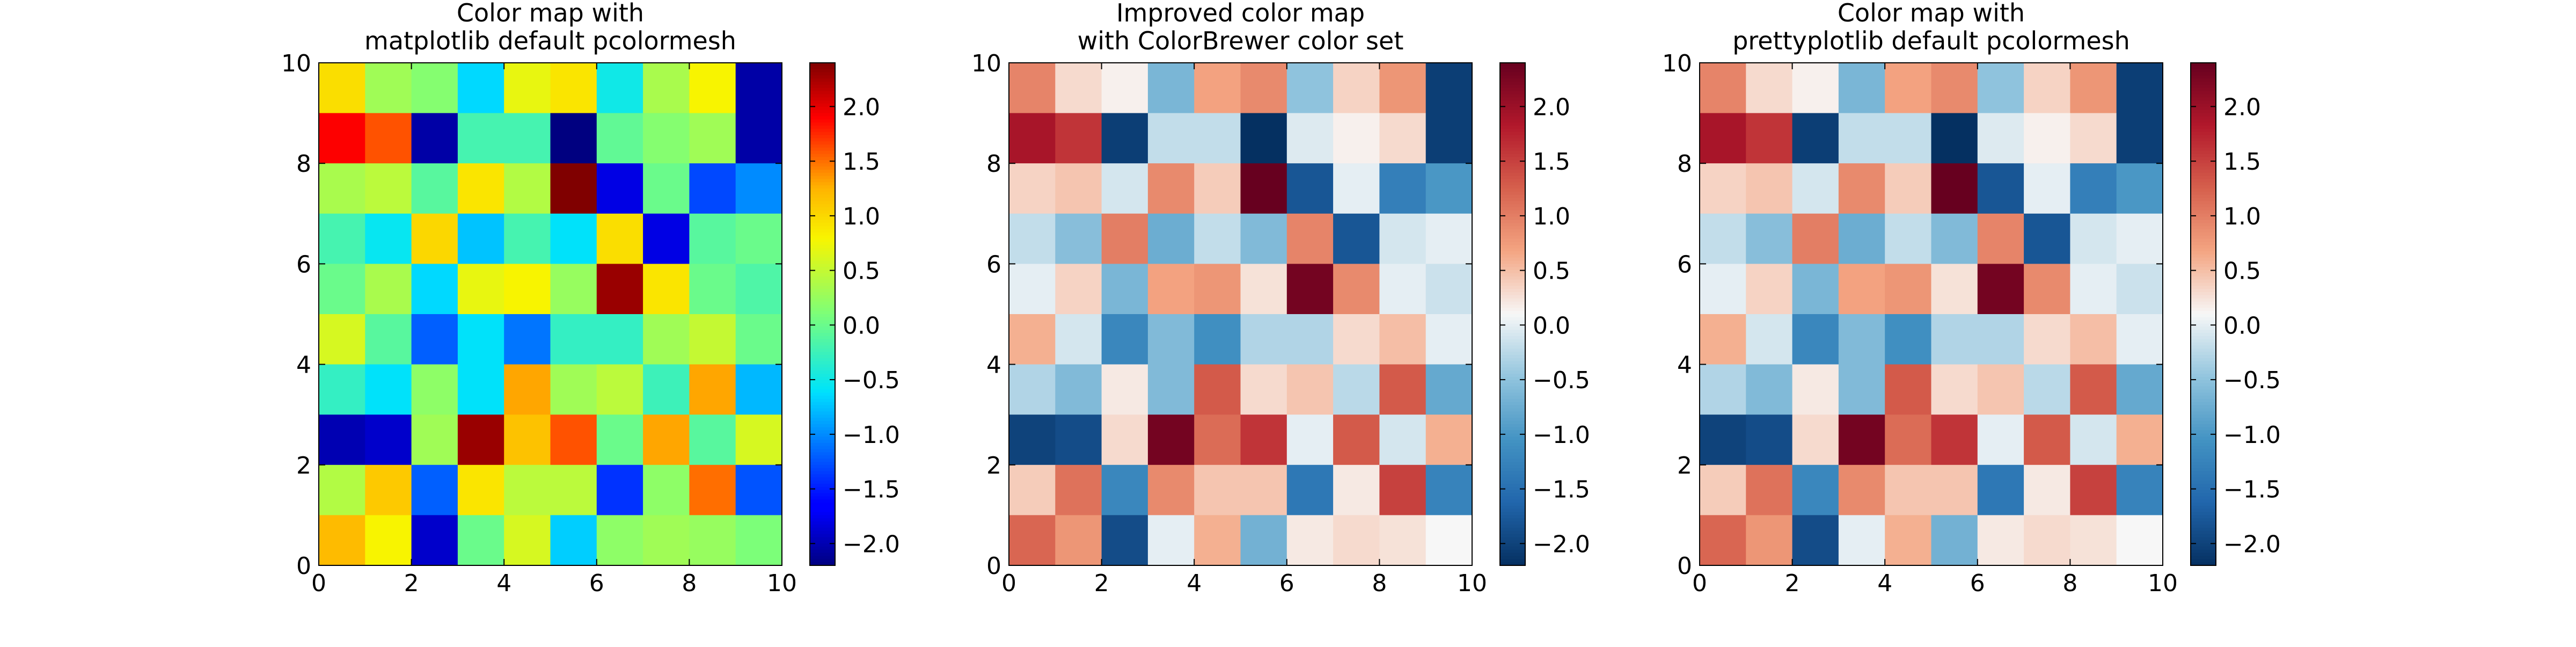  Describe the element at coordinates (411, 583) in the screenshot. I see `x-tick-label: 2` at that location.